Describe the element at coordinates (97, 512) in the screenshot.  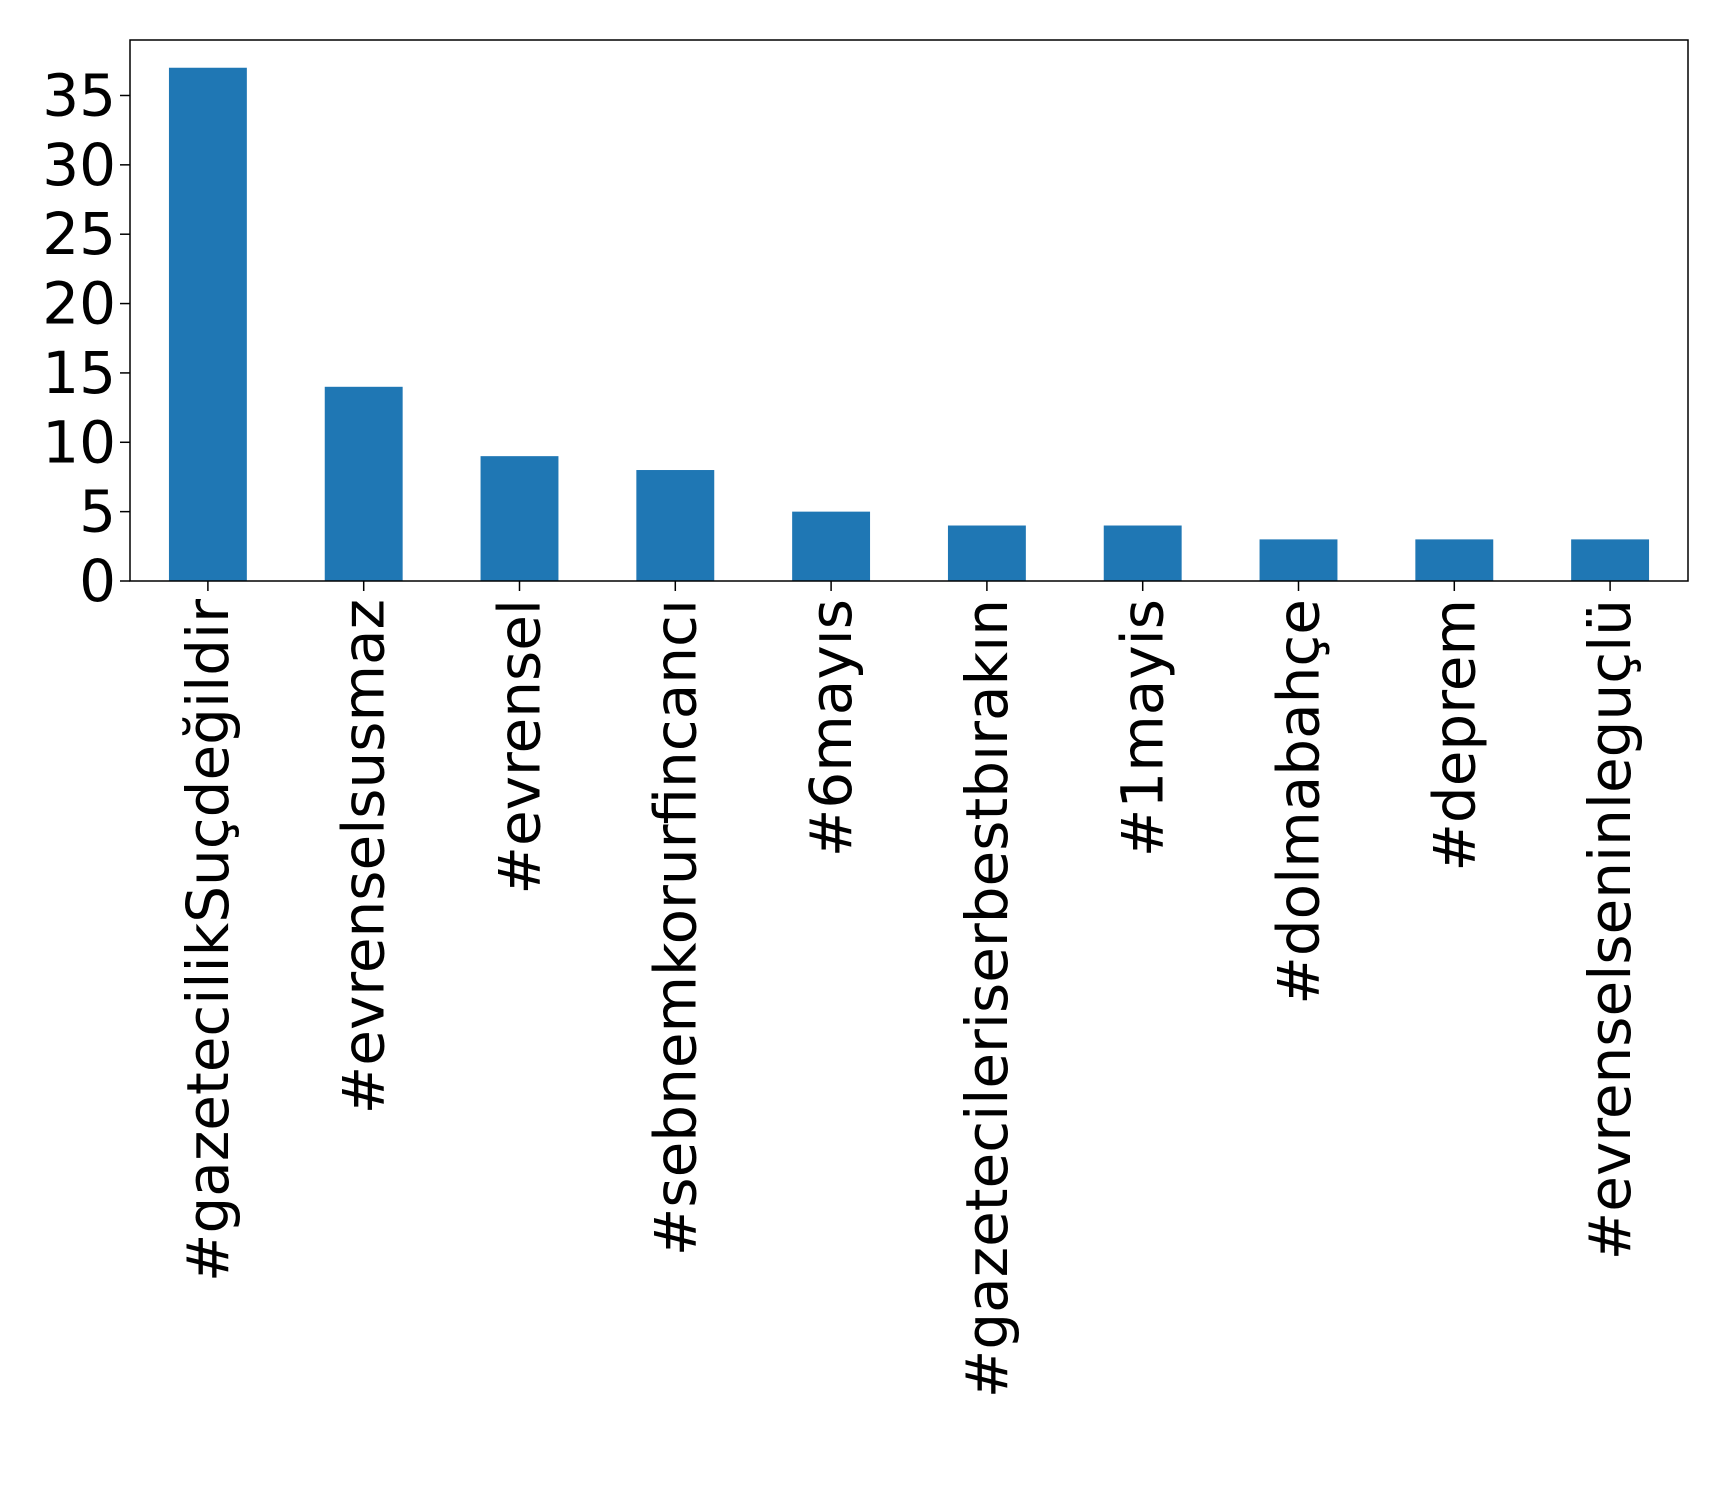
I see `y-tick-label: 5` at that location.